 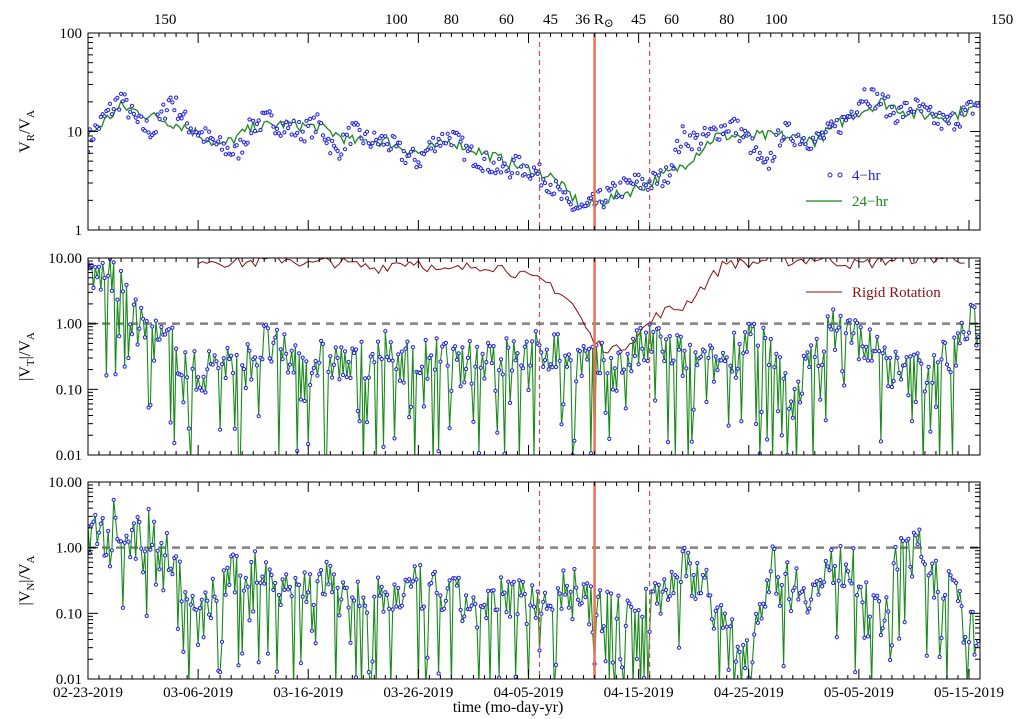 I want to click on y-axis-label: |VN|/VA, so click(x=27, y=581).